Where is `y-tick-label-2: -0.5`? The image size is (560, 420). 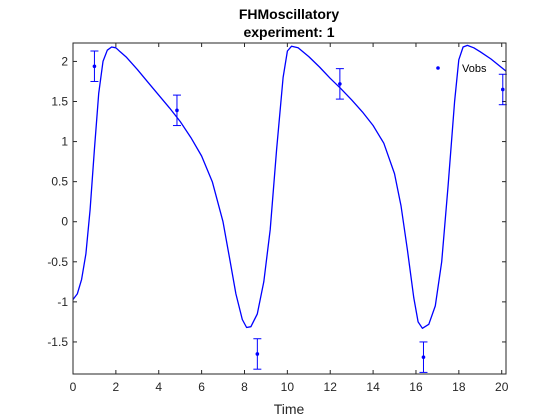
y-tick-label-2: -0.5 is located at coordinates (57, 262).